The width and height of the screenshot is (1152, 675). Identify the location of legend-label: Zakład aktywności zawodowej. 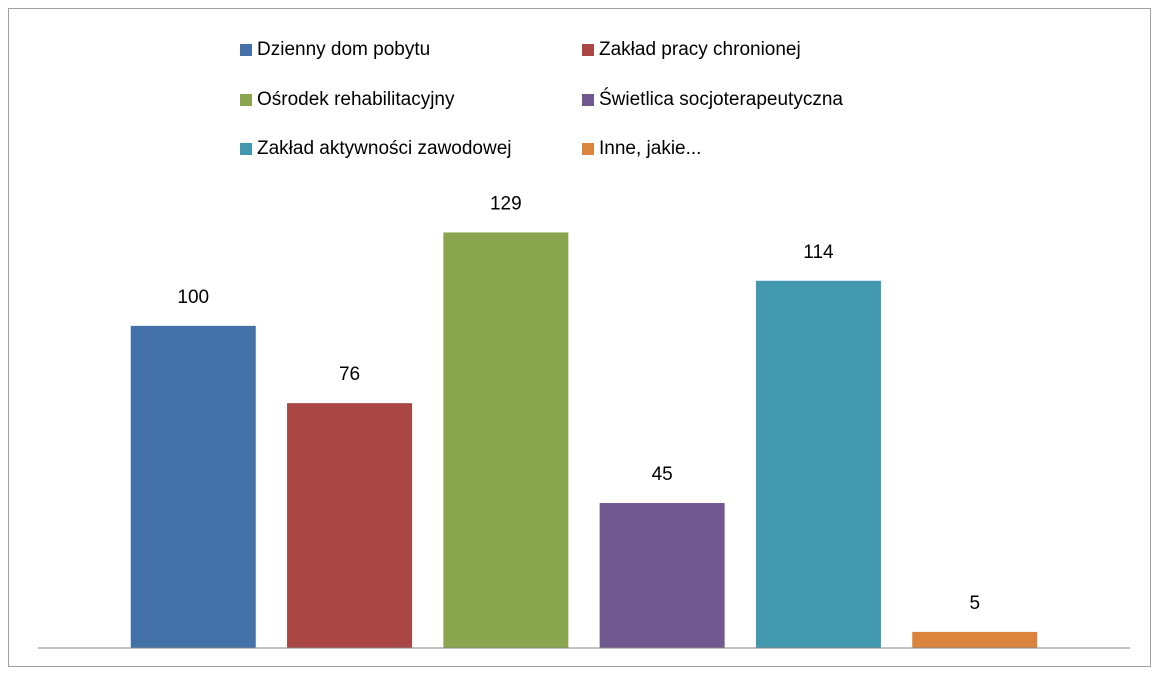
(384, 148).